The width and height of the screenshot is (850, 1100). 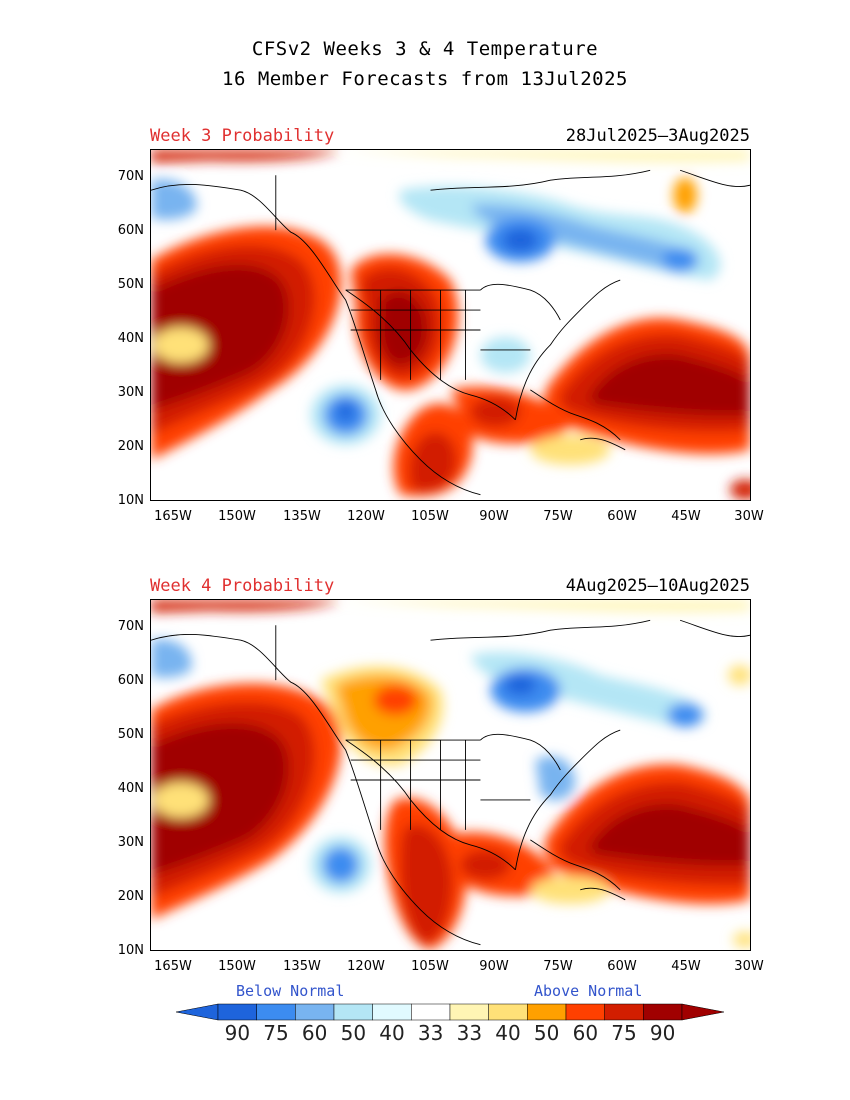 What do you see at coordinates (494, 516) in the screenshot?
I see `week3-lon-90w: 90W` at bounding box center [494, 516].